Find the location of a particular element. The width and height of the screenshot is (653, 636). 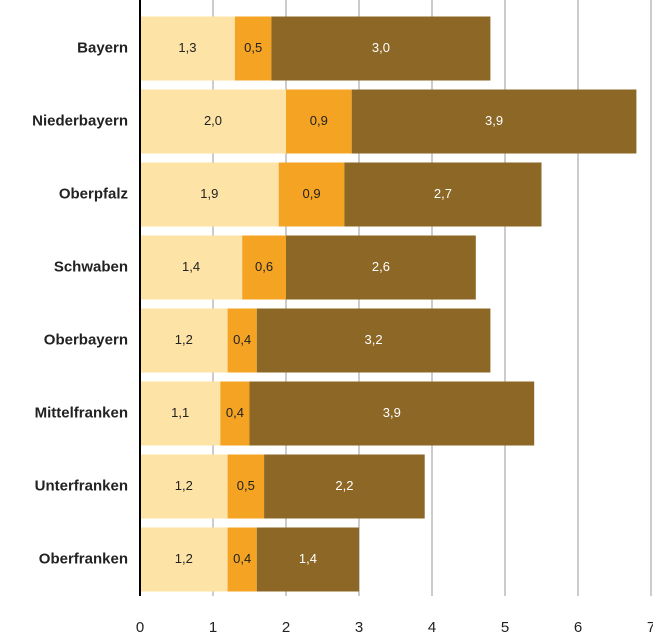

value-label: 2,0 is located at coordinates (213, 120).